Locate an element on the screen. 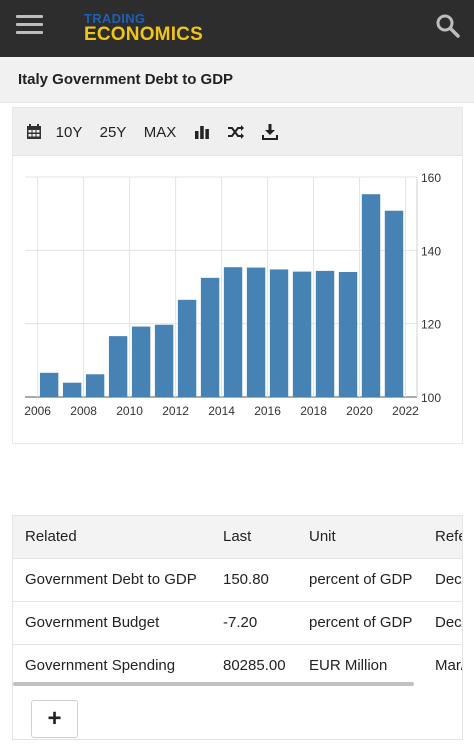 Image resolution: width=474 pixels, height=755 pixels. x-tick-label: 2010 is located at coordinates (129, 411).